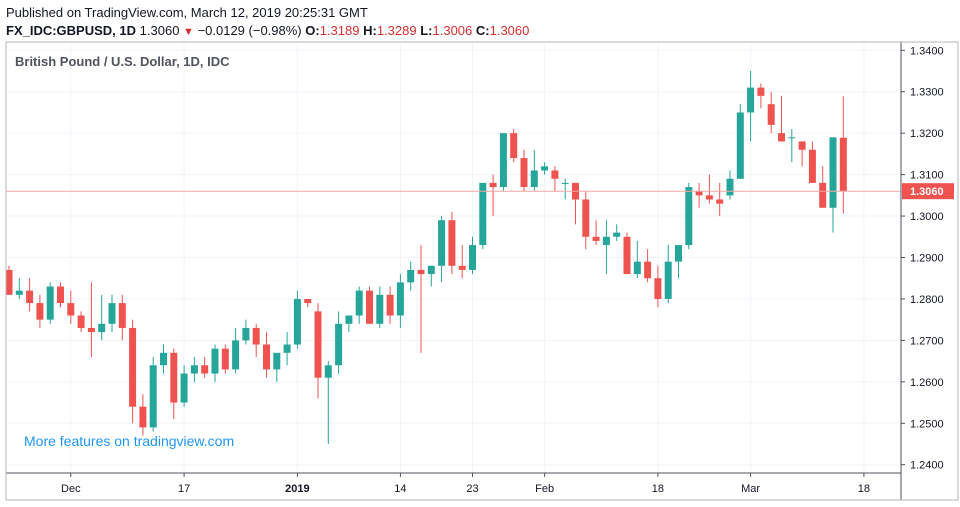  Describe the element at coordinates (927, 259) in the screenshot. I see `y-tick-label: 1.2900` at that location.